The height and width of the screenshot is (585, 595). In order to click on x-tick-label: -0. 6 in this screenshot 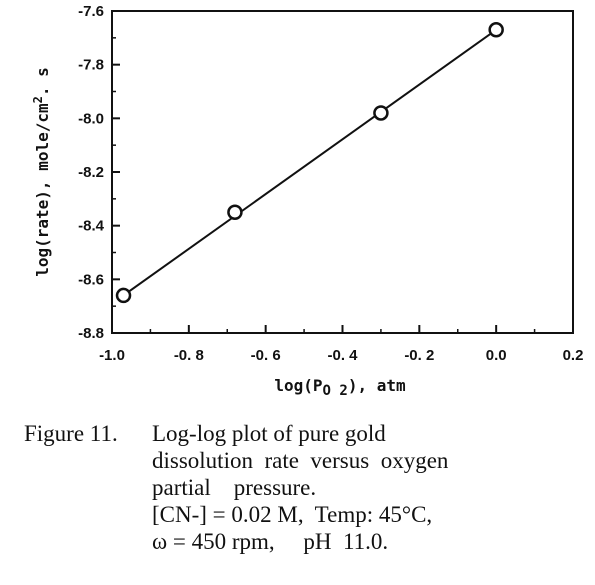, I will do `click(266, 355)`.